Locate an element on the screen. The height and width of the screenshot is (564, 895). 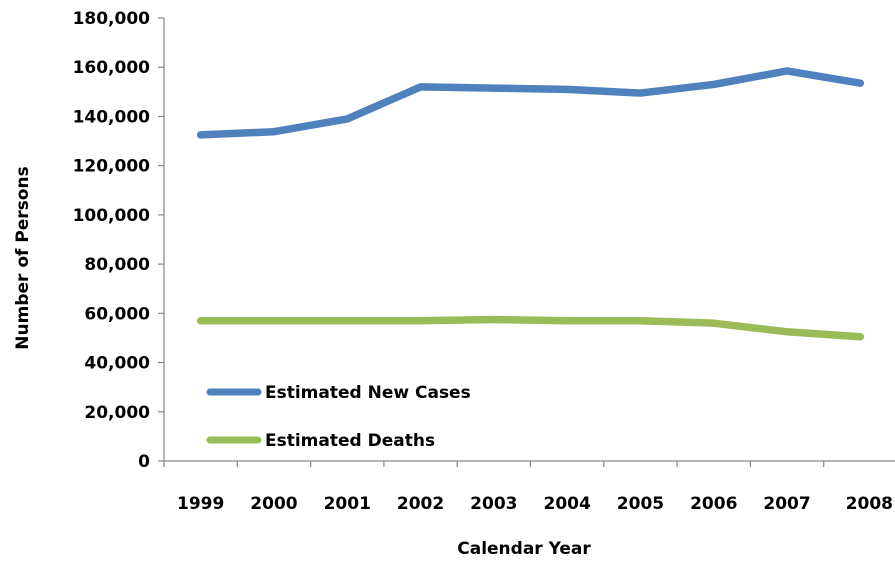
y-tick-label: 100,000 is located at coordinates (112, 216).